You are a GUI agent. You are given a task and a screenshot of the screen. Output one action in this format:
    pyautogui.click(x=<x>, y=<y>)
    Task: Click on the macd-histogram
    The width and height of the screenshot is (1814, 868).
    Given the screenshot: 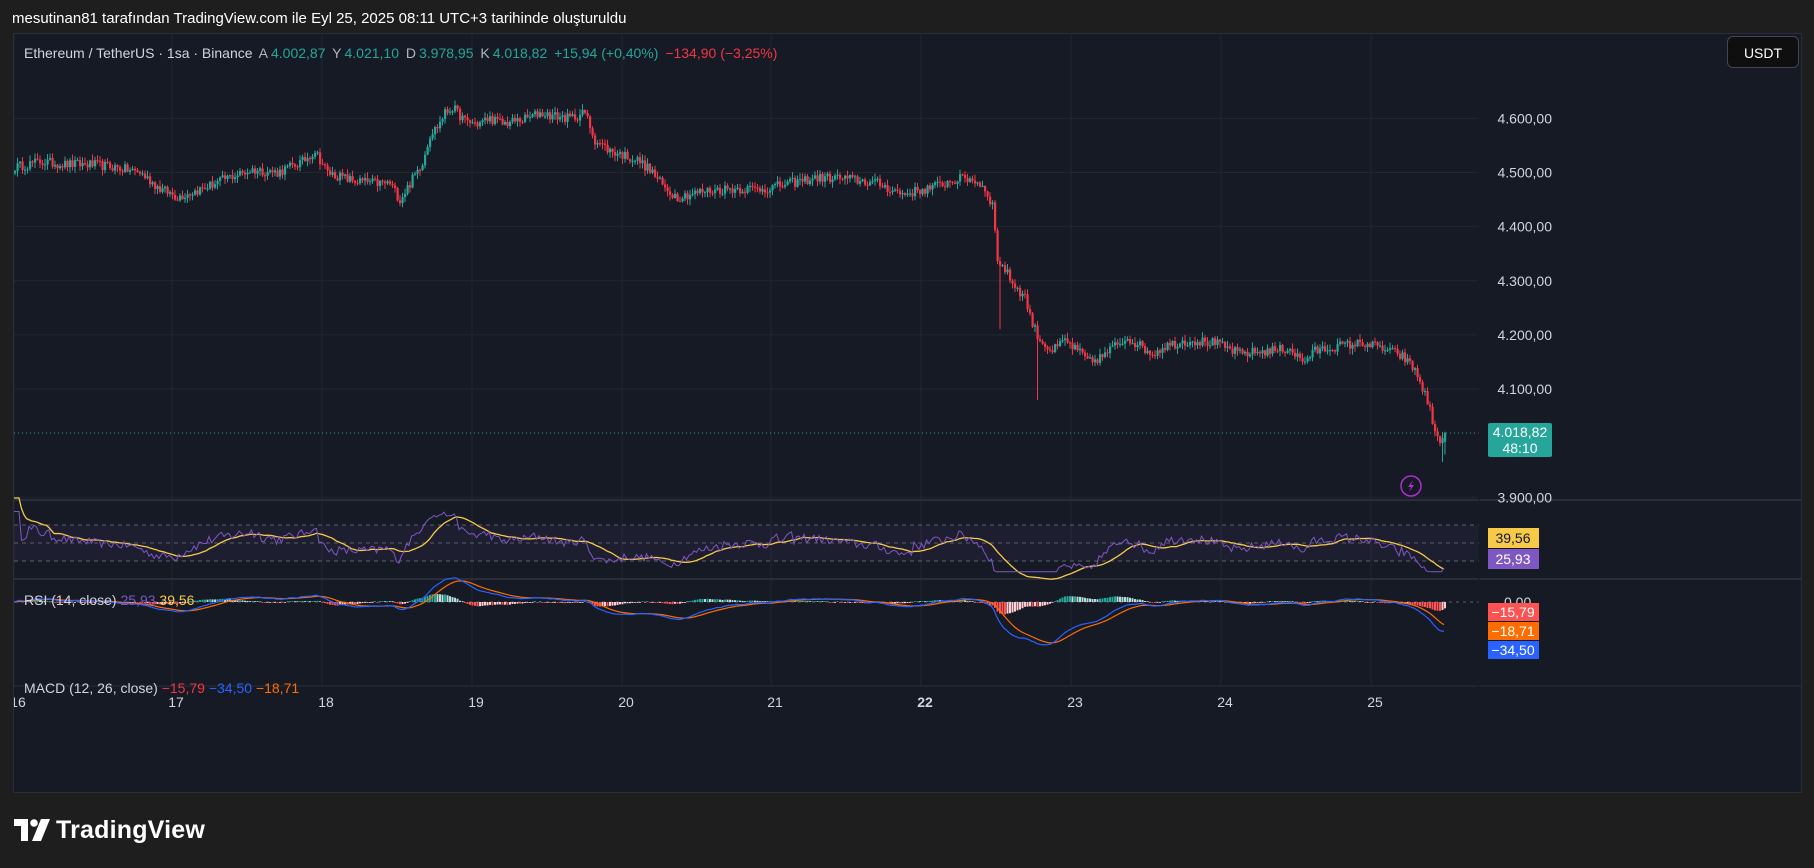 What is the action you would take?
    pyautogui.click(x=730, y=604)
    